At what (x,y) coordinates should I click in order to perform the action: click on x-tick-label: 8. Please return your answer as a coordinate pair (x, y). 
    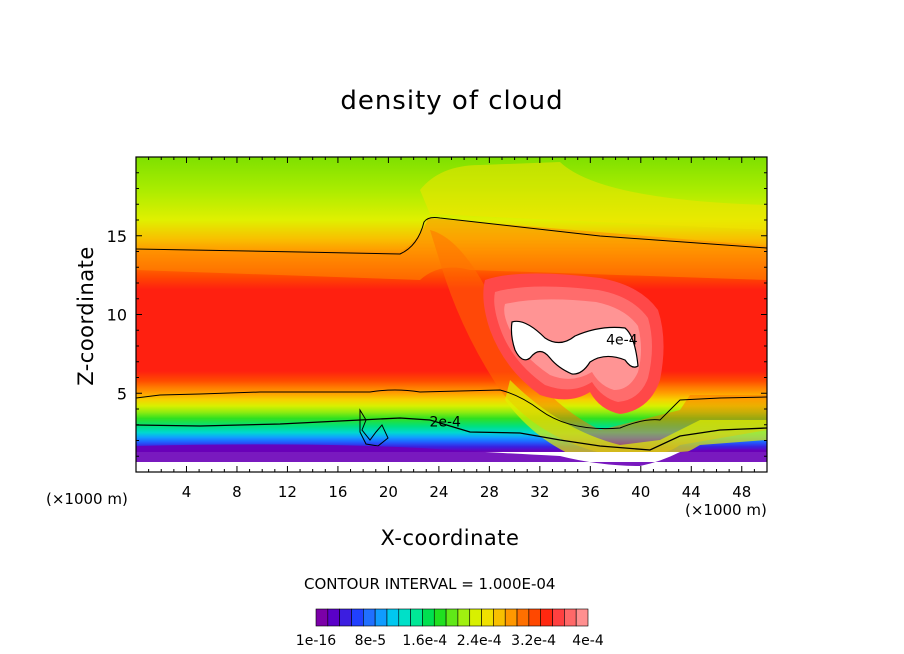
    Looking at the image, I should click on (237, 492).